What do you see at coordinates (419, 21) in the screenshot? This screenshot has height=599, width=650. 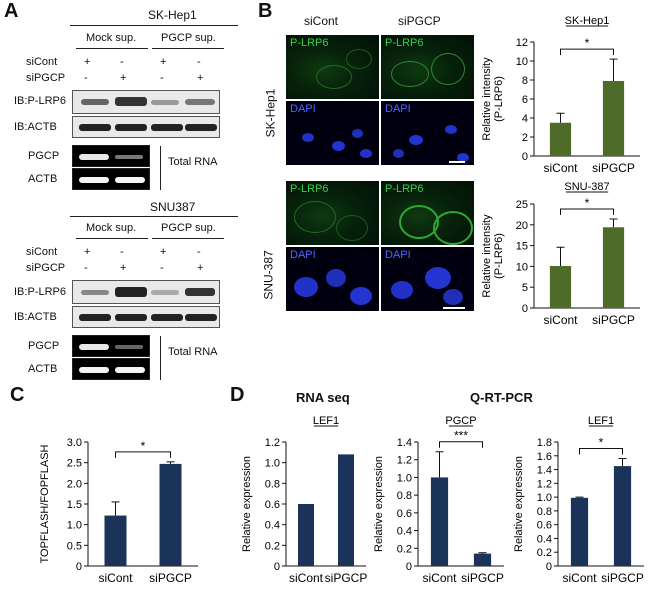 I see `column-label-sipgcp: siPGCP` at bounding box center [419, 21].